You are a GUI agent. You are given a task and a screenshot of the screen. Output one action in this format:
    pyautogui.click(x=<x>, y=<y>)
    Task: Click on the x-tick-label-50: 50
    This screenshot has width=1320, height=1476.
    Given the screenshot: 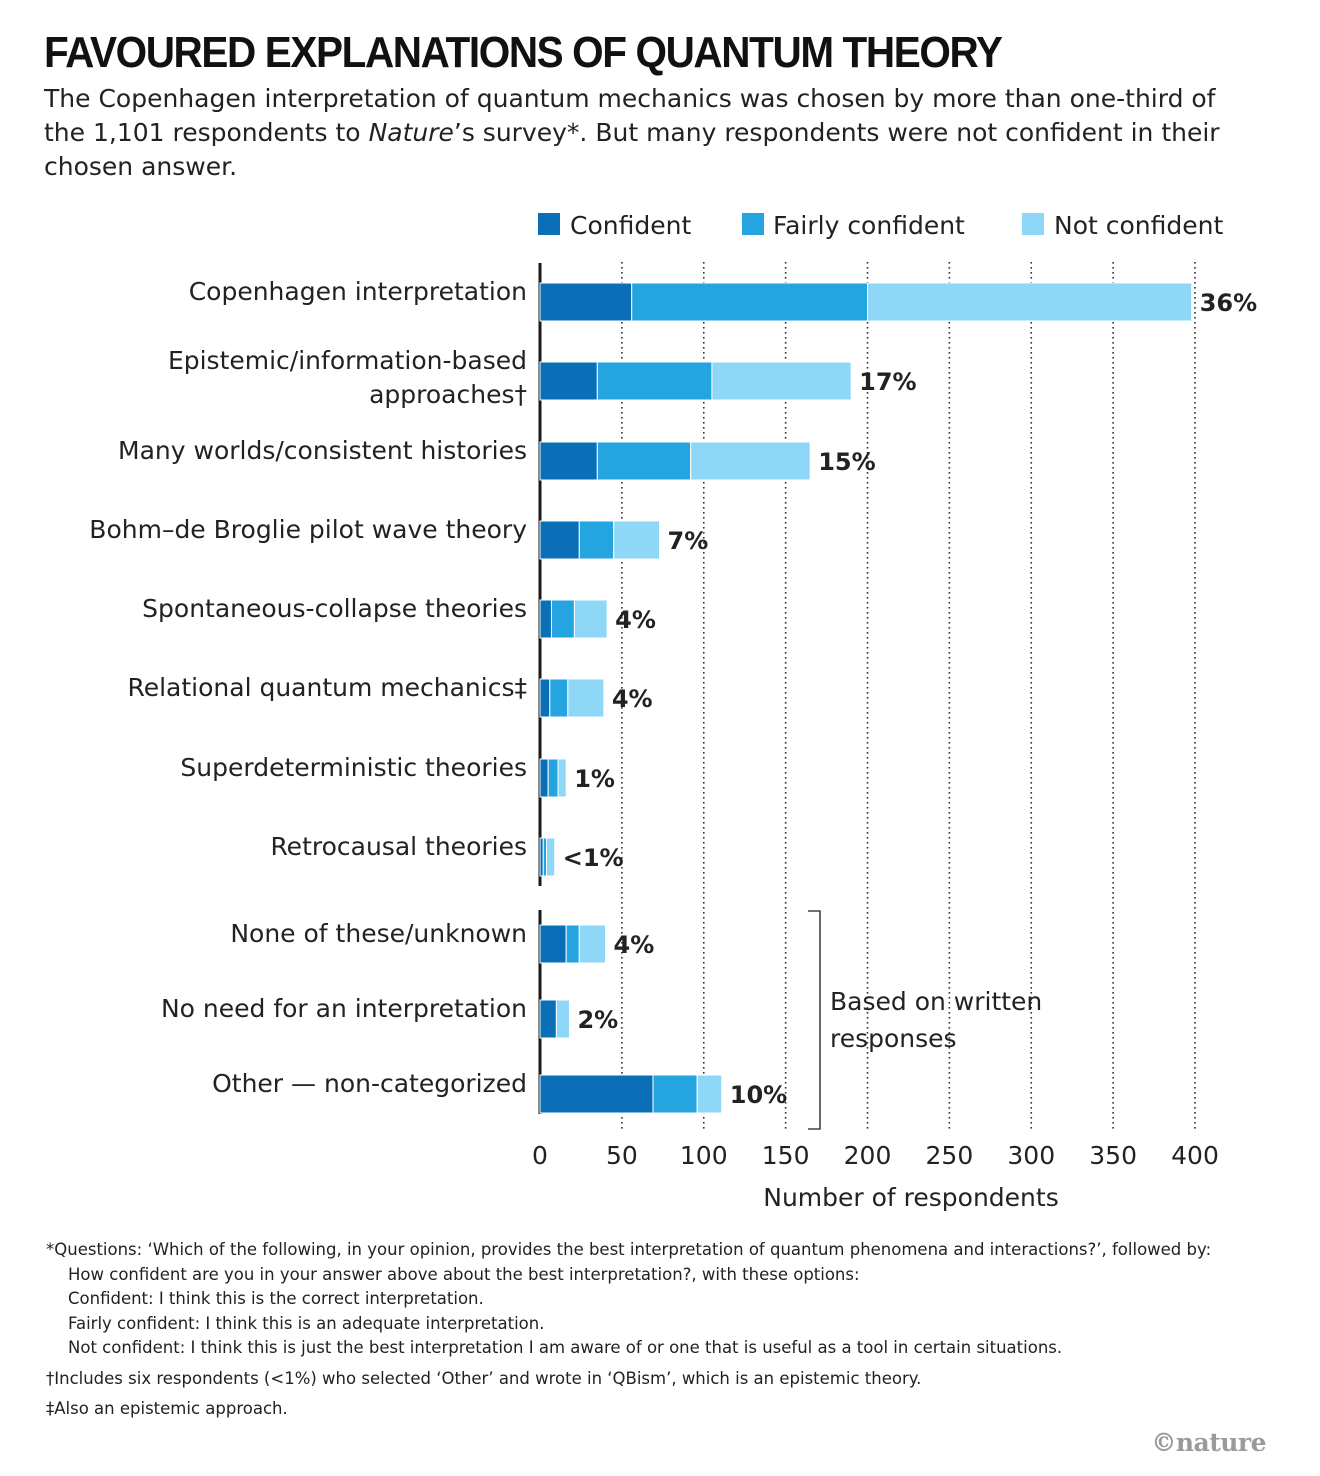 What is the action you would take?
    pyautogui.click(x=622, y=1155)
    